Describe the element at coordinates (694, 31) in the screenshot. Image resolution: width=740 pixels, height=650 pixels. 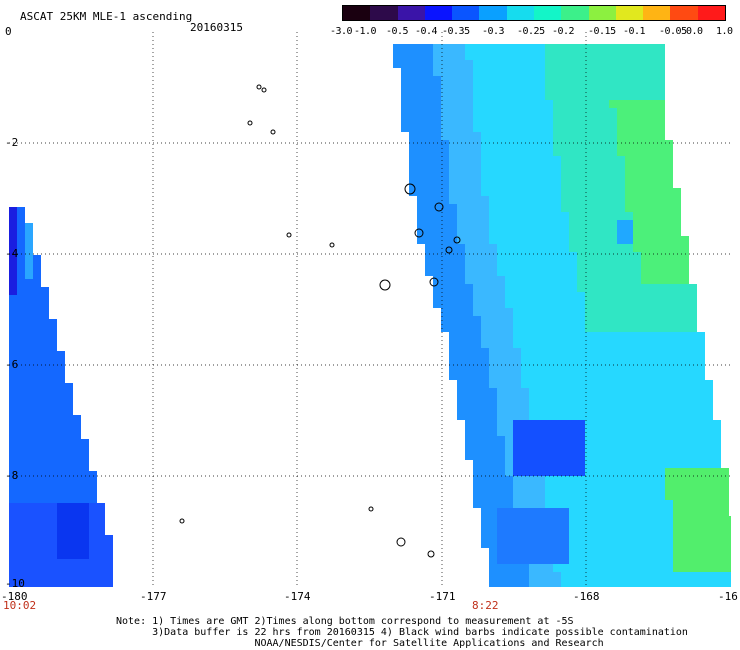
I see `colorbar-label: 0.0` at that location.